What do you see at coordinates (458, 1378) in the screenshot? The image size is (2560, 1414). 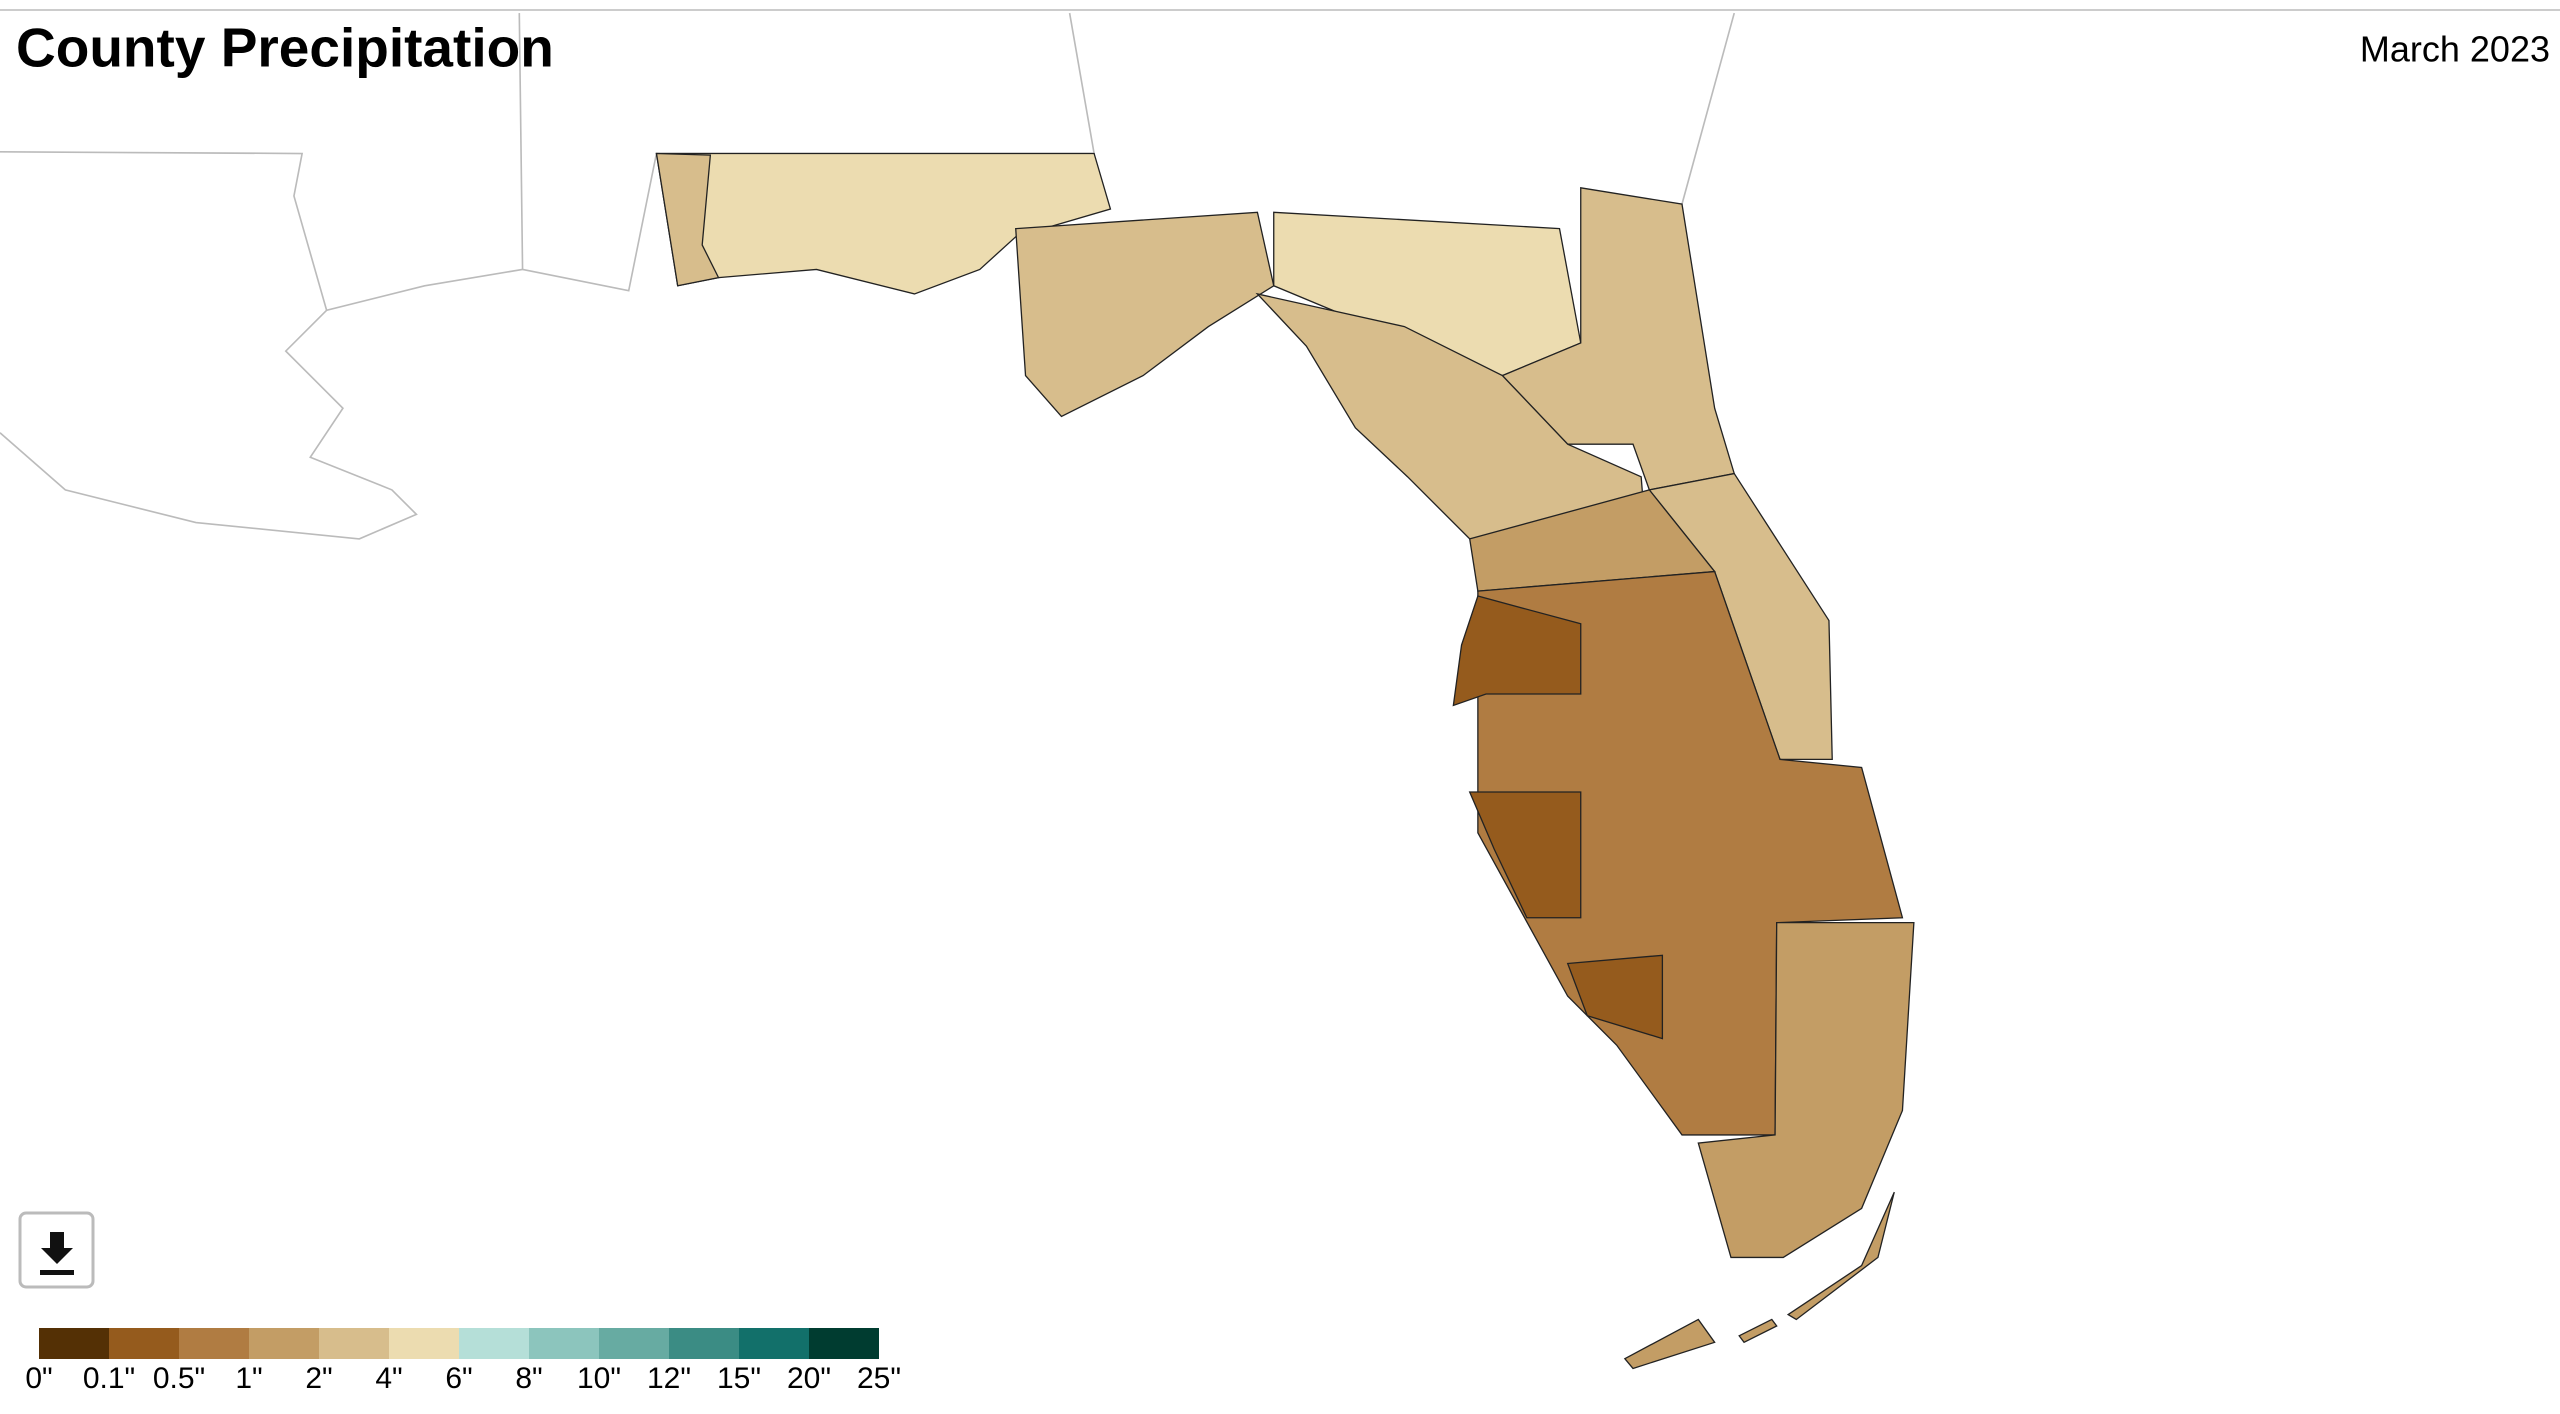 I see `legend-label: 6"` at bounding box center [458, 1378].